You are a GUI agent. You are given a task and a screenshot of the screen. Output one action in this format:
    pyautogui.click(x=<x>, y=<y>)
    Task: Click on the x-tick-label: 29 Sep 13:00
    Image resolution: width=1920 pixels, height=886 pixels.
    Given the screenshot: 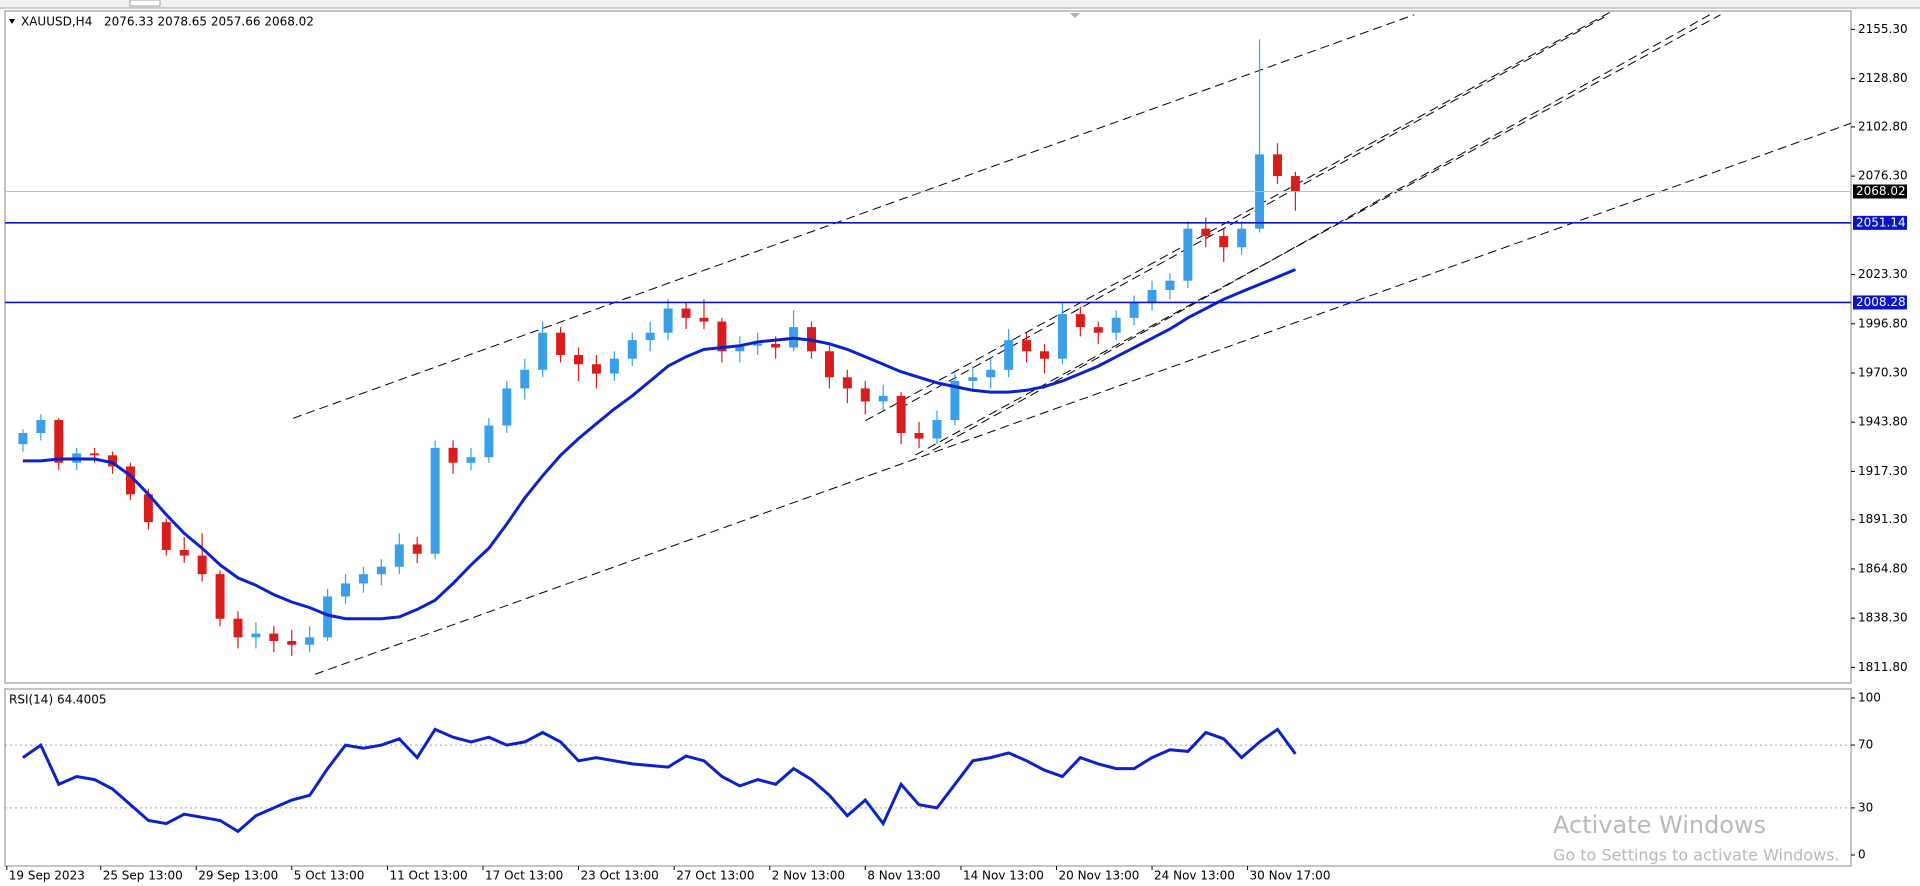 What is the action you would take?
    pyautogui.click(x=238, y=876)
    